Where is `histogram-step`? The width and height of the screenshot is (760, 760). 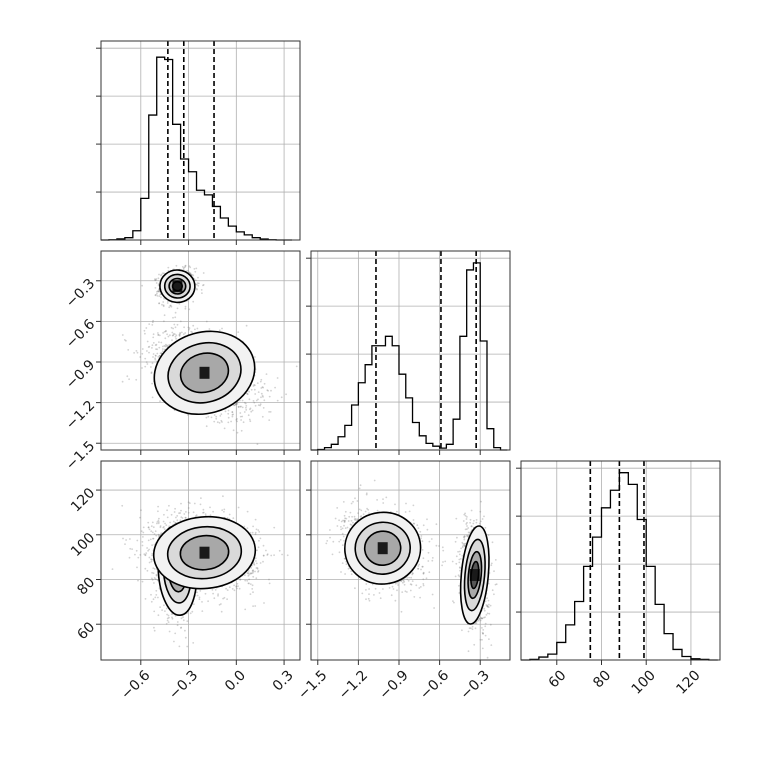 histogram-step is located at coordinates (409, 356).